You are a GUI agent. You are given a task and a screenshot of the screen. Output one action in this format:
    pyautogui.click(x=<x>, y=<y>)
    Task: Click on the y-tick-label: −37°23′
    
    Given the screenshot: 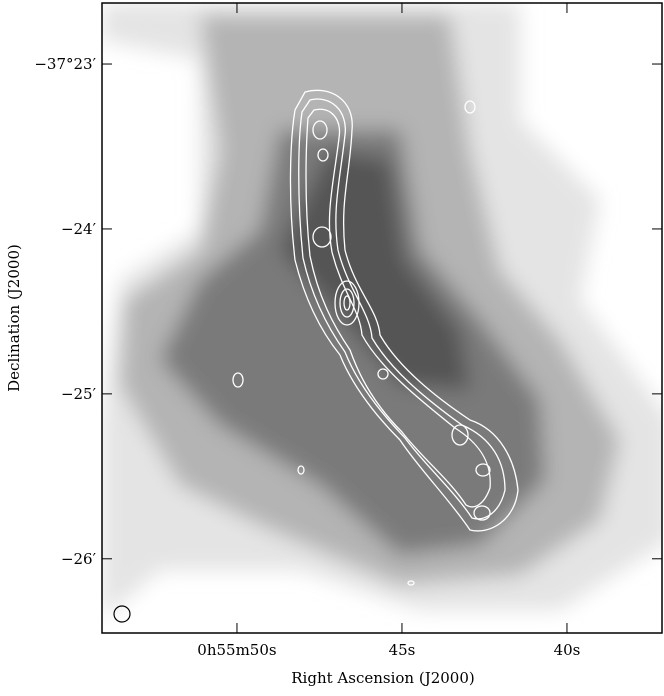 What is the action you would take?
    pyautogui.click(x=65, y=64)
    